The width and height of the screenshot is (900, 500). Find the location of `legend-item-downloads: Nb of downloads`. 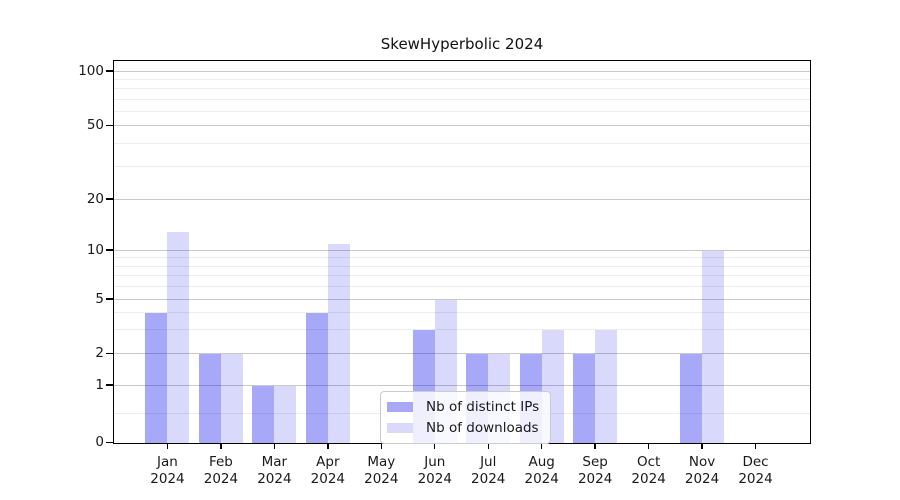

legend-item-downloads: Nb of downloads is located at coordinates (463, 427).